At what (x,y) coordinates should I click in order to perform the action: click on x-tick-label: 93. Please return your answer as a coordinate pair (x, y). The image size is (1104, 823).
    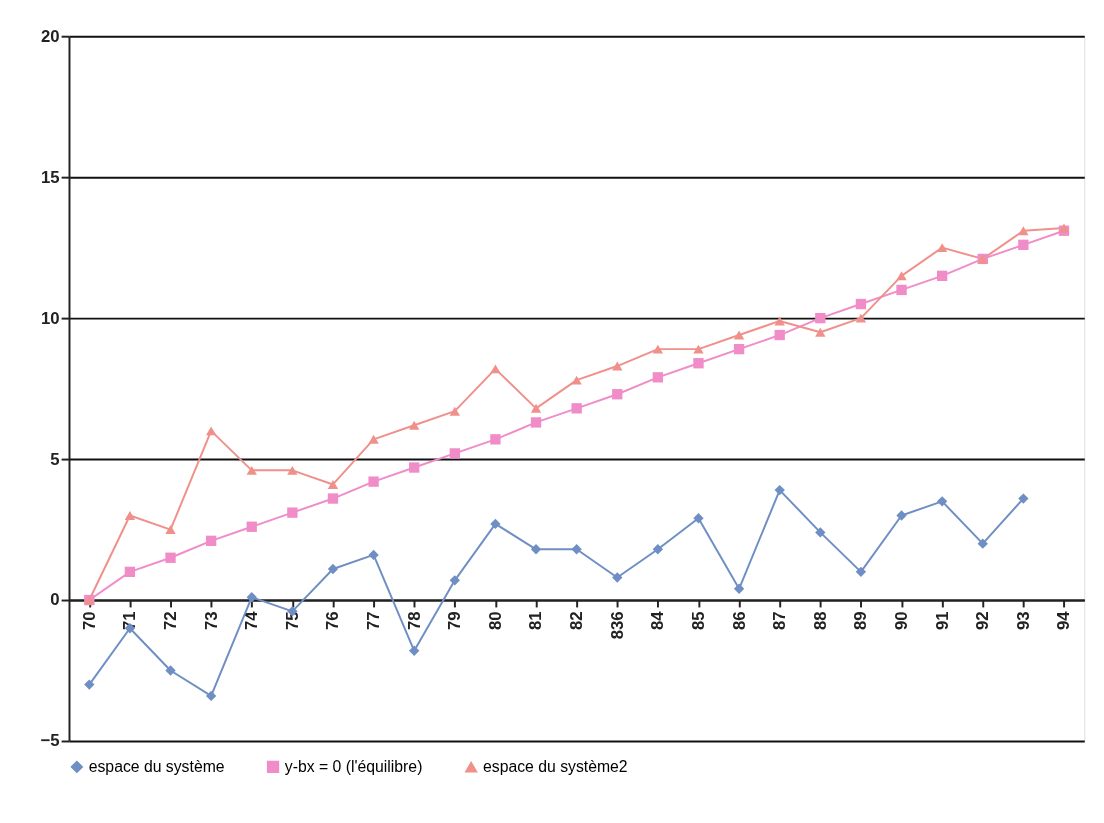
    Looking at the image, I should click on (1023, 621).